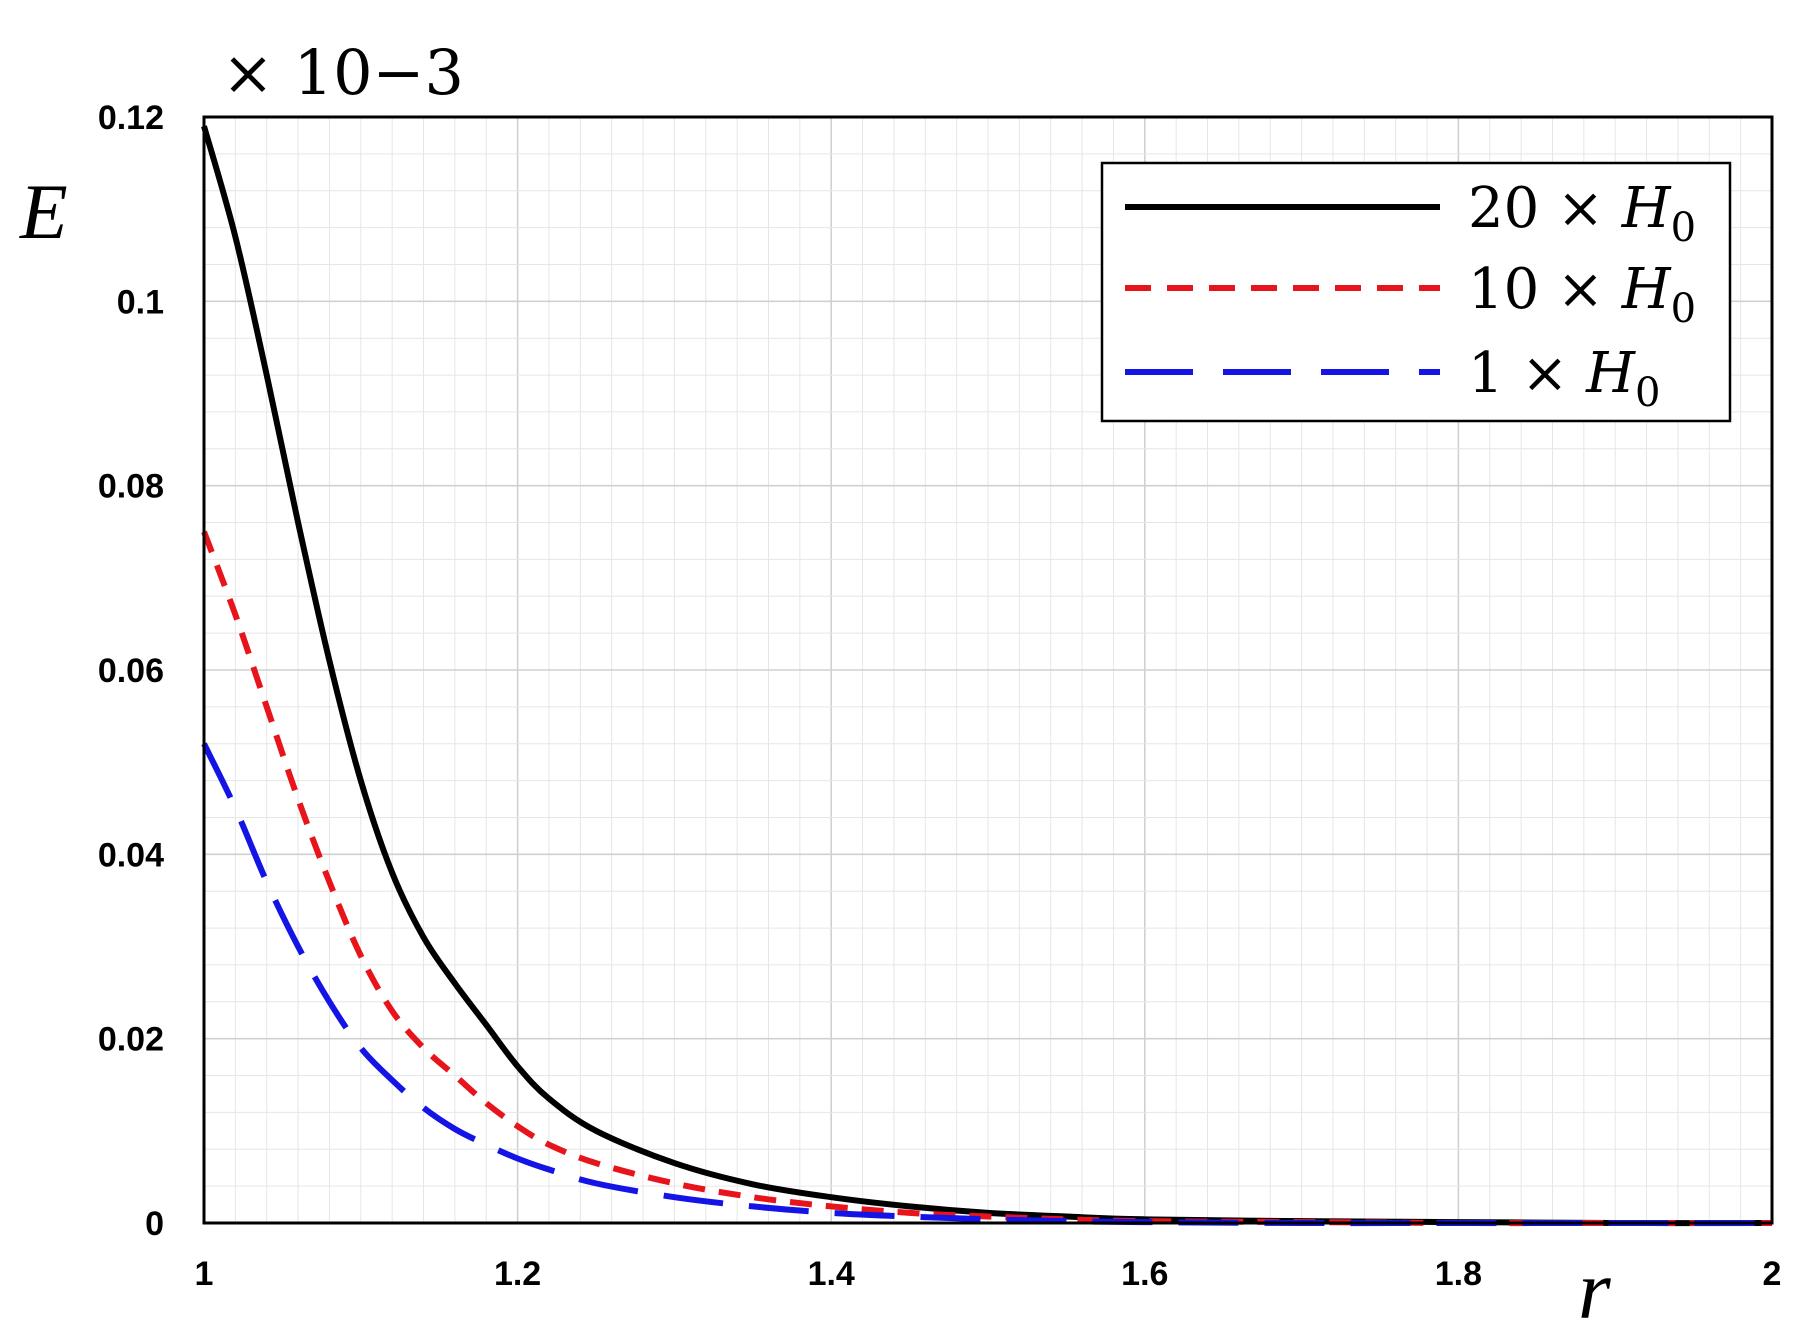 The height and width of the screenshot is (1338, 1793). Describe the element at coordinates (43, 211) in the screenshot. I see `y-axis-label: E` at that location.